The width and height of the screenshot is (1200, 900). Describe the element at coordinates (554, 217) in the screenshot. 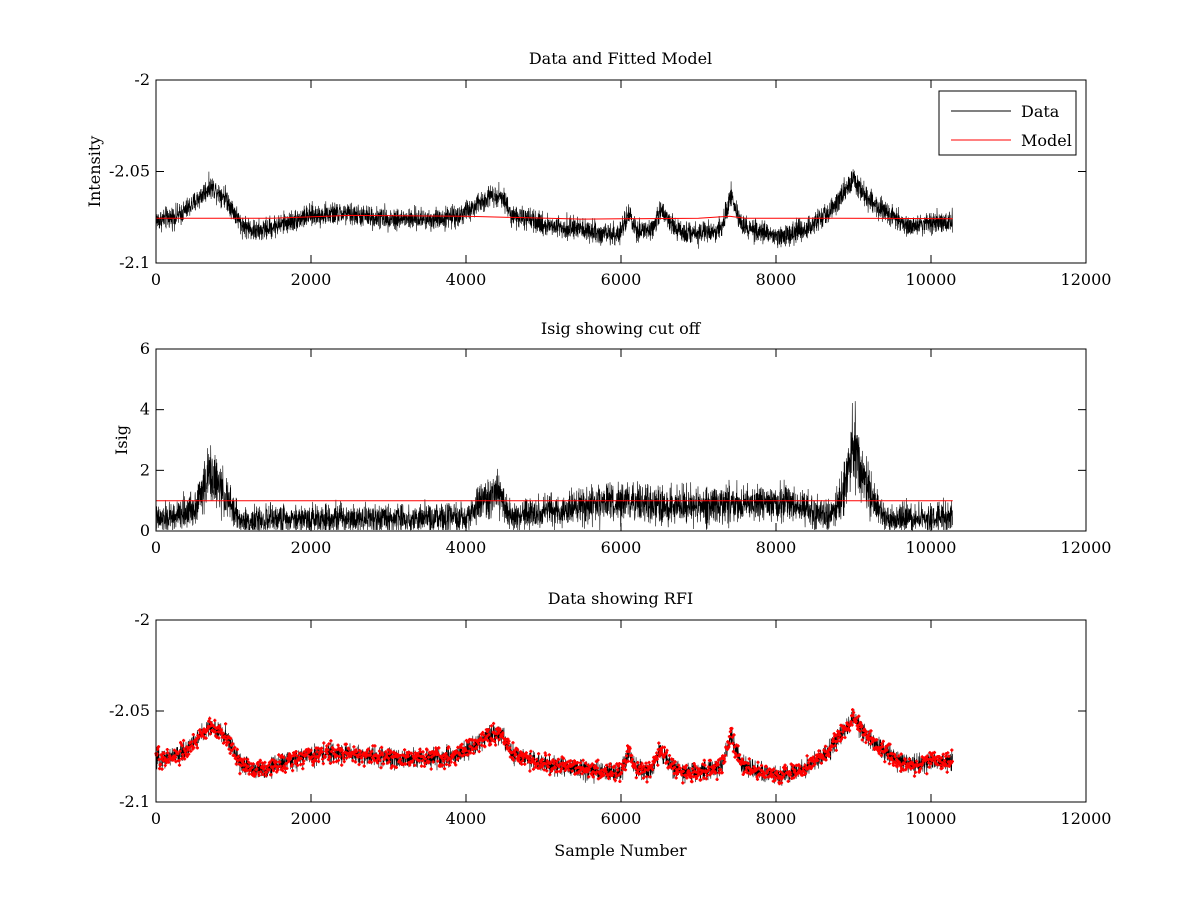

I see `series-2-line` at that location.